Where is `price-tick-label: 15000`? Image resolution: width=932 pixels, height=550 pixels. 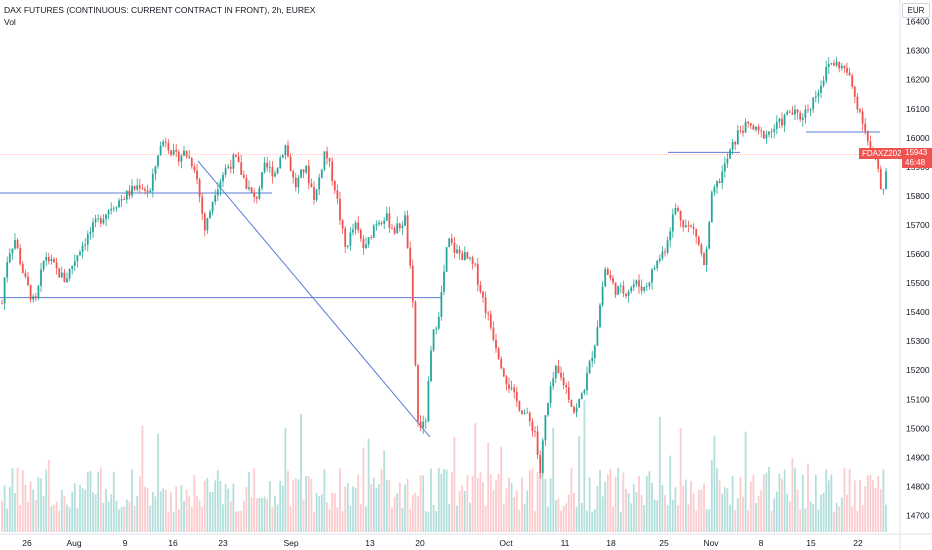 price-tick-label: 15000 is located at coordinates (918, 428).